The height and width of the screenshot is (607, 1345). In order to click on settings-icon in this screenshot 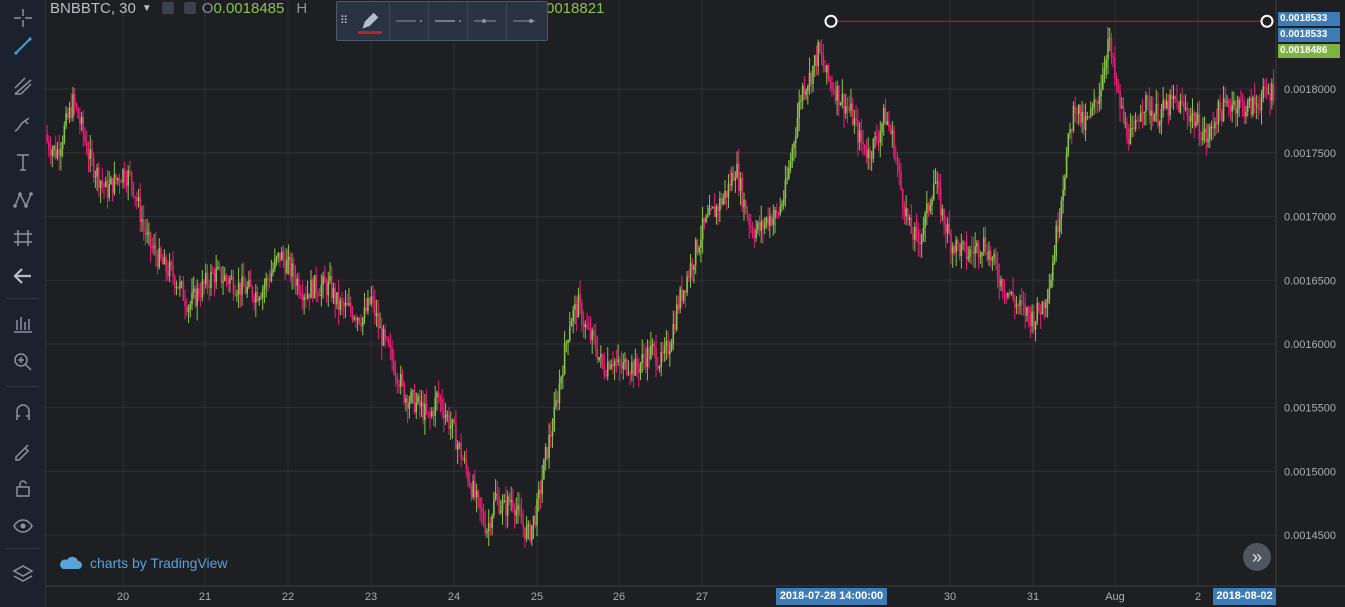, I will do `click(167, 8)`.